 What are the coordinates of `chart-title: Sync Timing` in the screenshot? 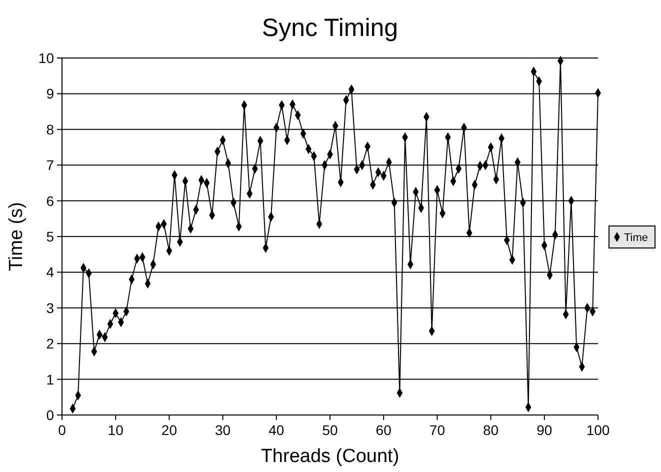 It's located at (330, 28).